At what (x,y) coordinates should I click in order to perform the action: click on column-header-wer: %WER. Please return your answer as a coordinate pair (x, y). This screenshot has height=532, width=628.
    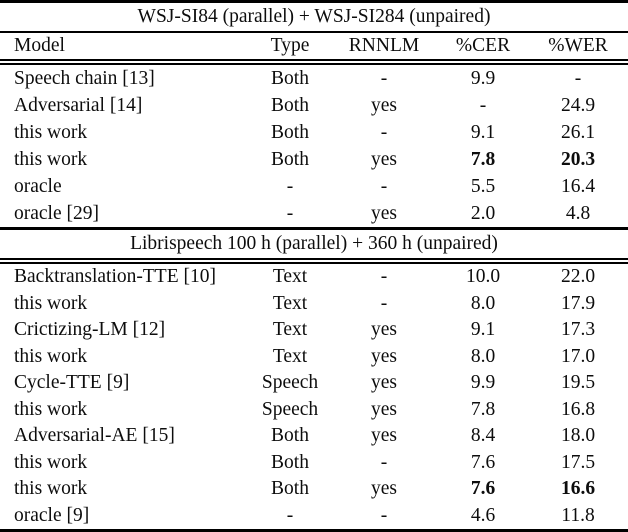
    Looking at the image, I should click on (578, 48).